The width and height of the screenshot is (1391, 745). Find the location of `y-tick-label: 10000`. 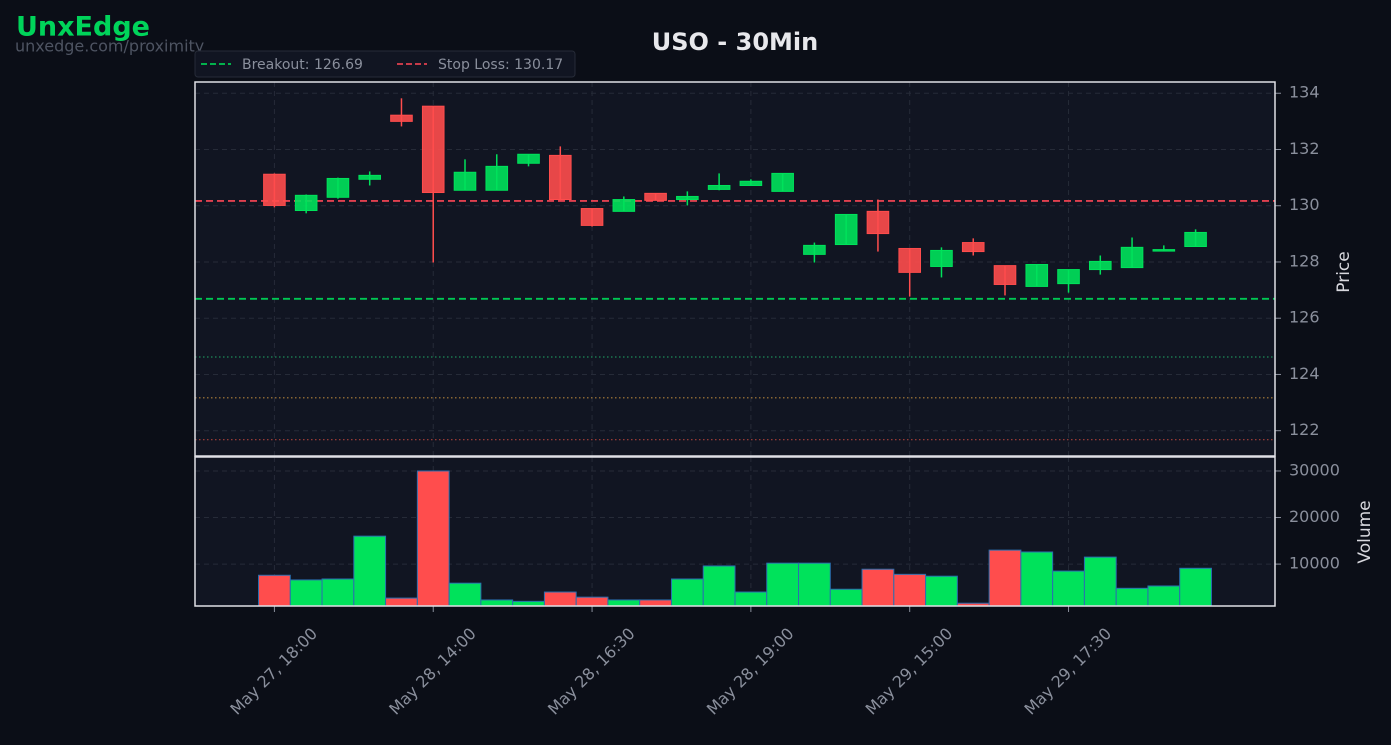

y-tick-label: 10000 is located at coordinates (1314, 563).